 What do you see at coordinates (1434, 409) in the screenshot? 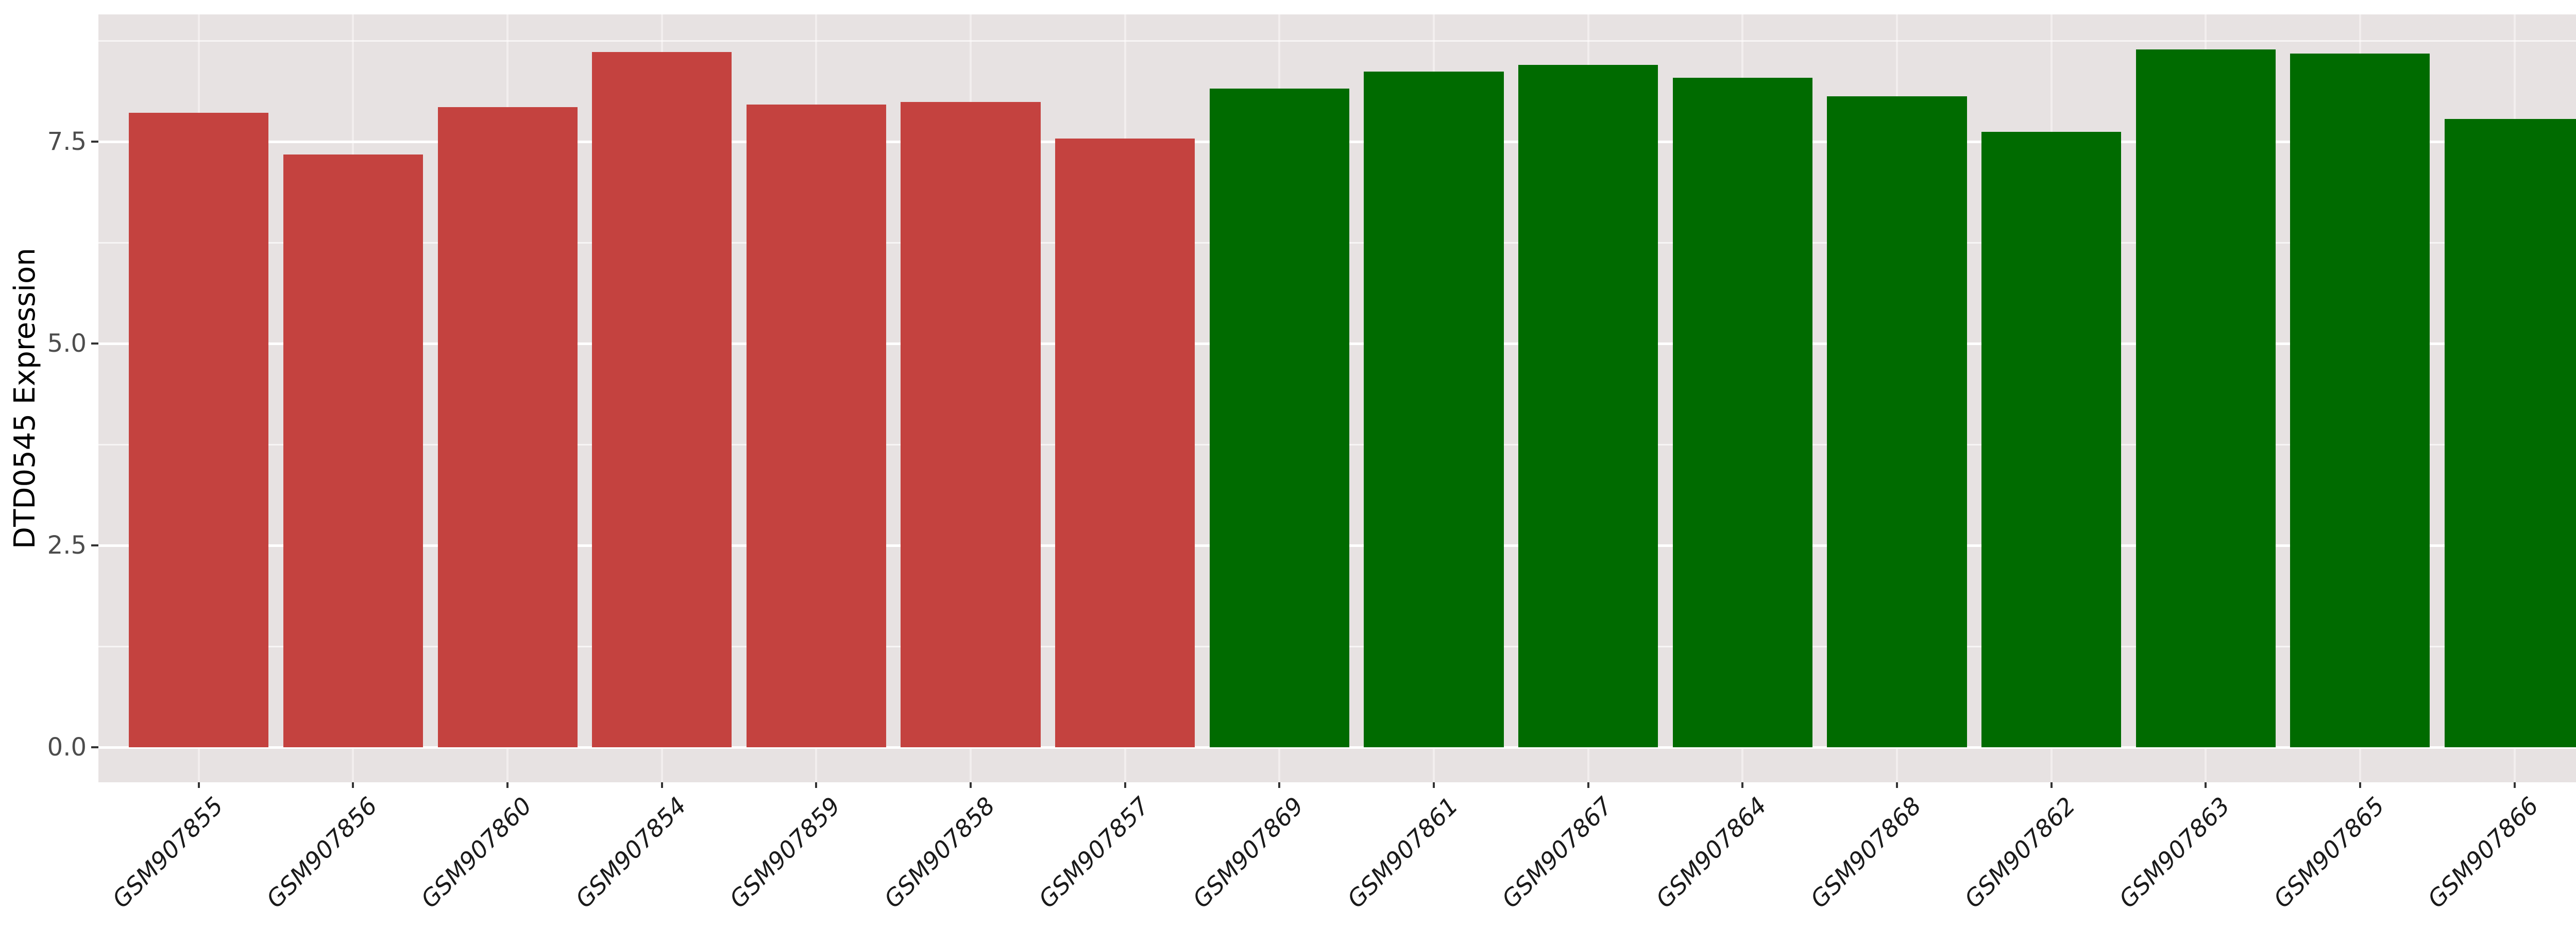
I see `bar-GSM907861` at bounding box center [1434, 409].